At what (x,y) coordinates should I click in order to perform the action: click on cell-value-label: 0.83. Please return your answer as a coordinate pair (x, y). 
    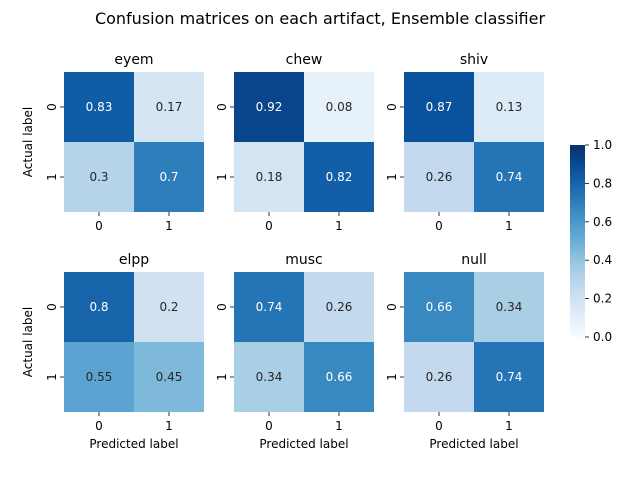
    Looking at the image, I should click on (99, 107).